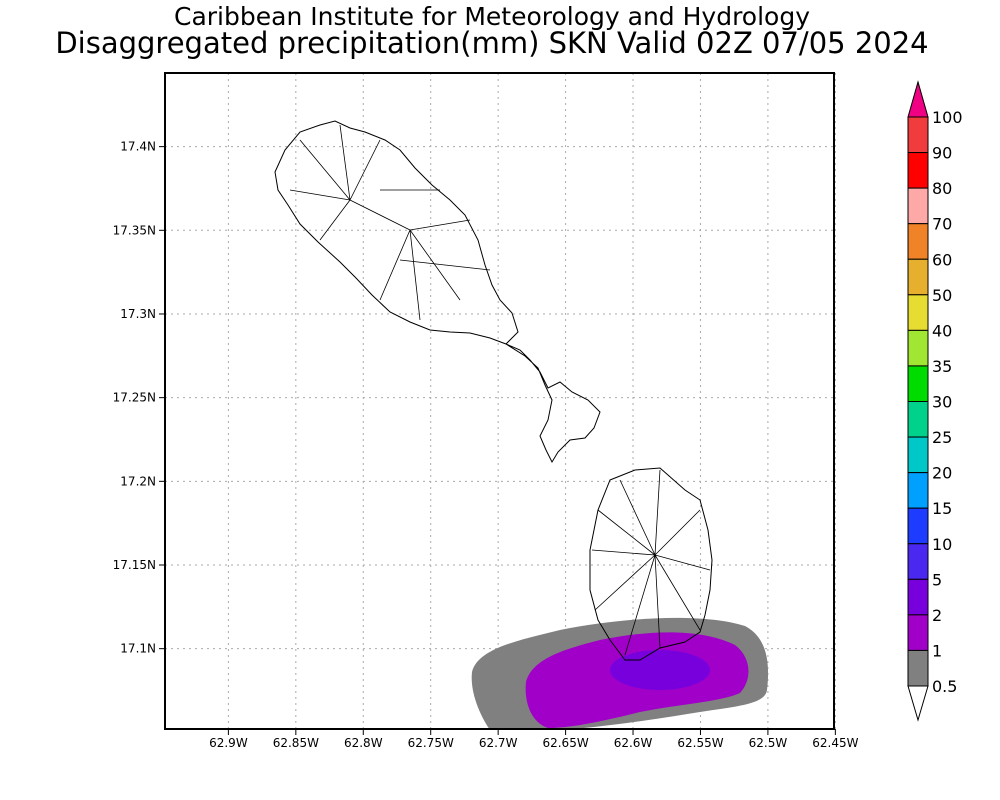 The width and height of the screenshot is (1000, 800). I want to click on colorbar-label: 20, so click(942, 473).